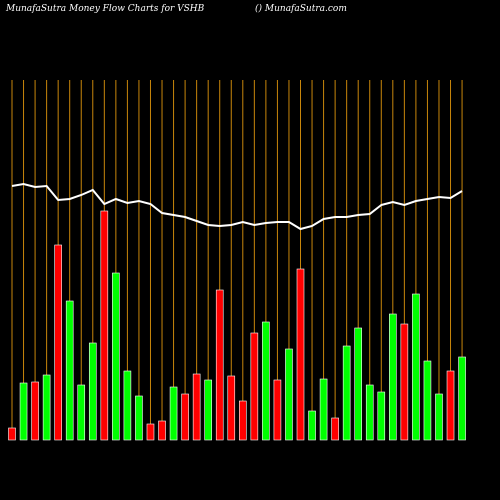  What do you see at coordinates (237, 206) in the screenshot?
I see `line` at bounding box center [237, 206].